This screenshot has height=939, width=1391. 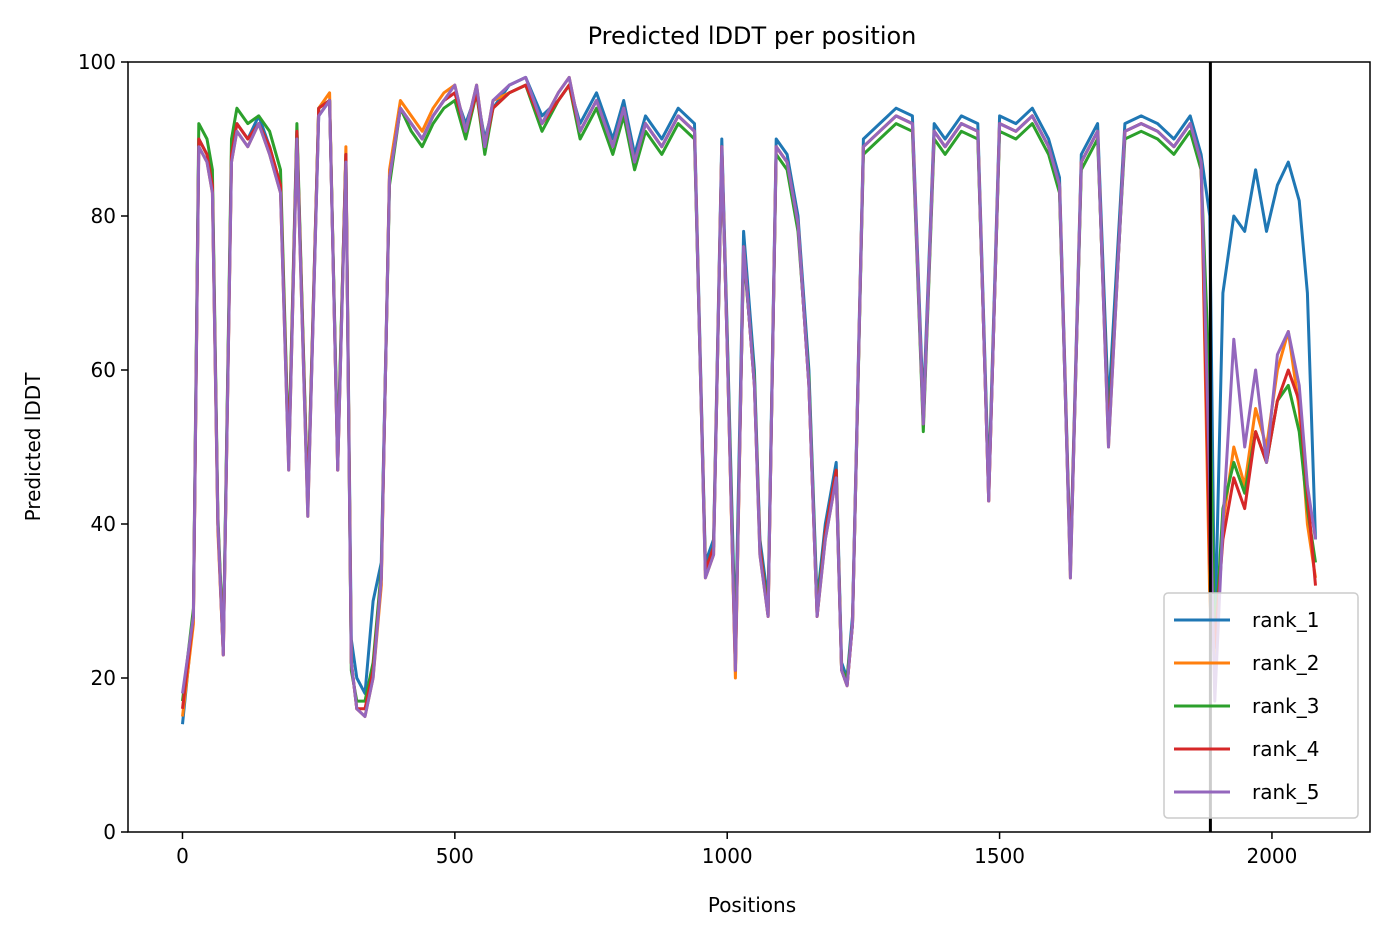 I want to click on legend-label-rank_1: rank_1, so click(x=1285, y=620).